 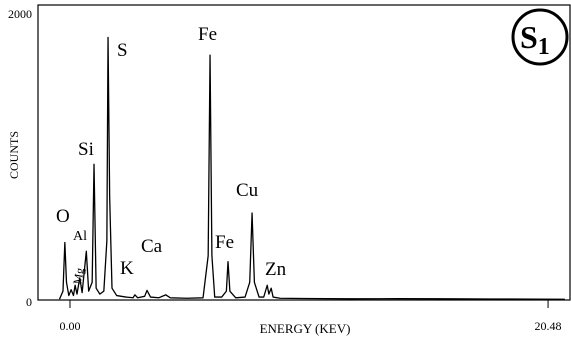 I want to click on x-tick-label: 0.00, so click(x=69, y=326).